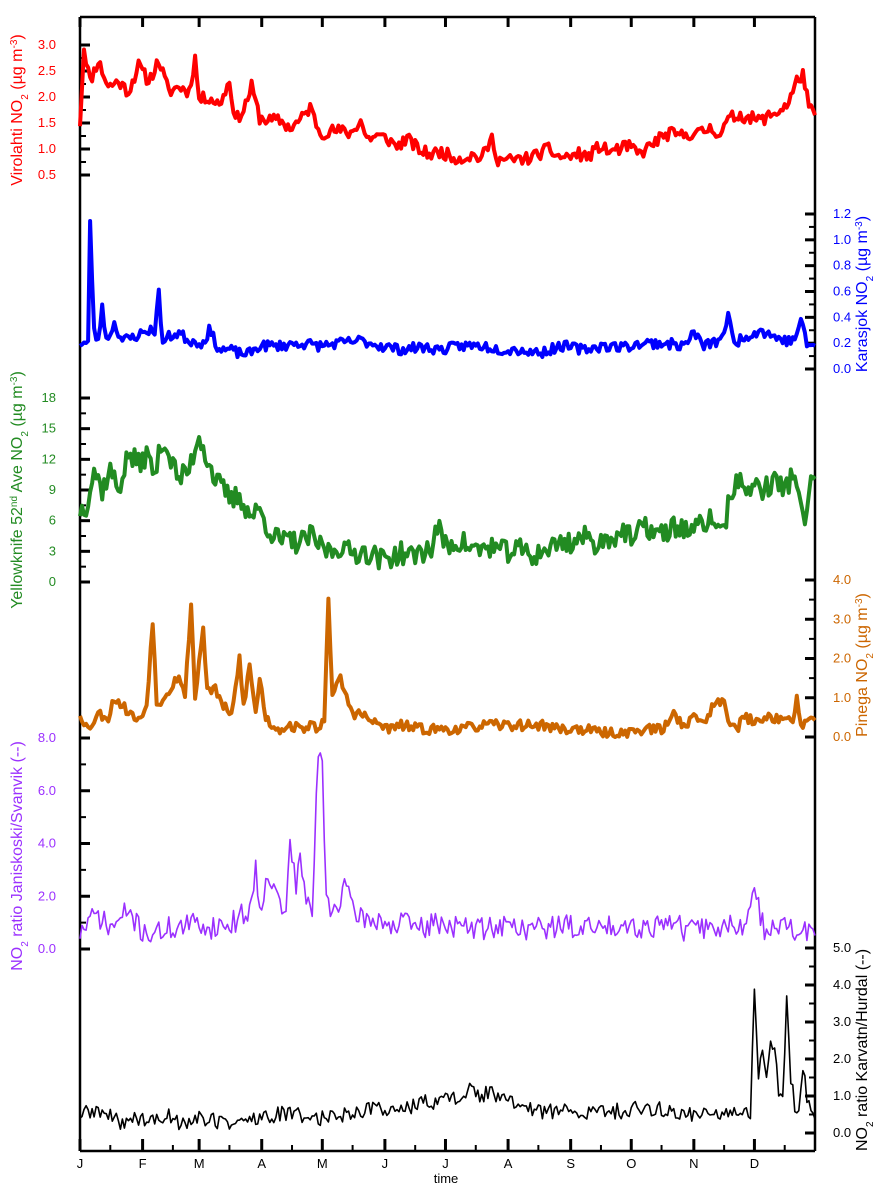 The image size is (882, 1187). What do you see at coordinates (842, 213) in the screenshot?
I see `y-tick-label: 1.2` at bounding box center [842, 213].